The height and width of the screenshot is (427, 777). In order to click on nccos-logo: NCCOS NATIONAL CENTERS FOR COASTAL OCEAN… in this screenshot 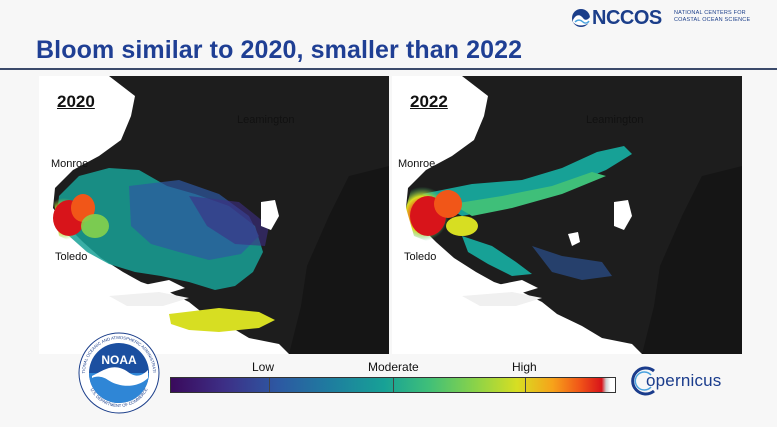, I will do `click(670, 18)`.